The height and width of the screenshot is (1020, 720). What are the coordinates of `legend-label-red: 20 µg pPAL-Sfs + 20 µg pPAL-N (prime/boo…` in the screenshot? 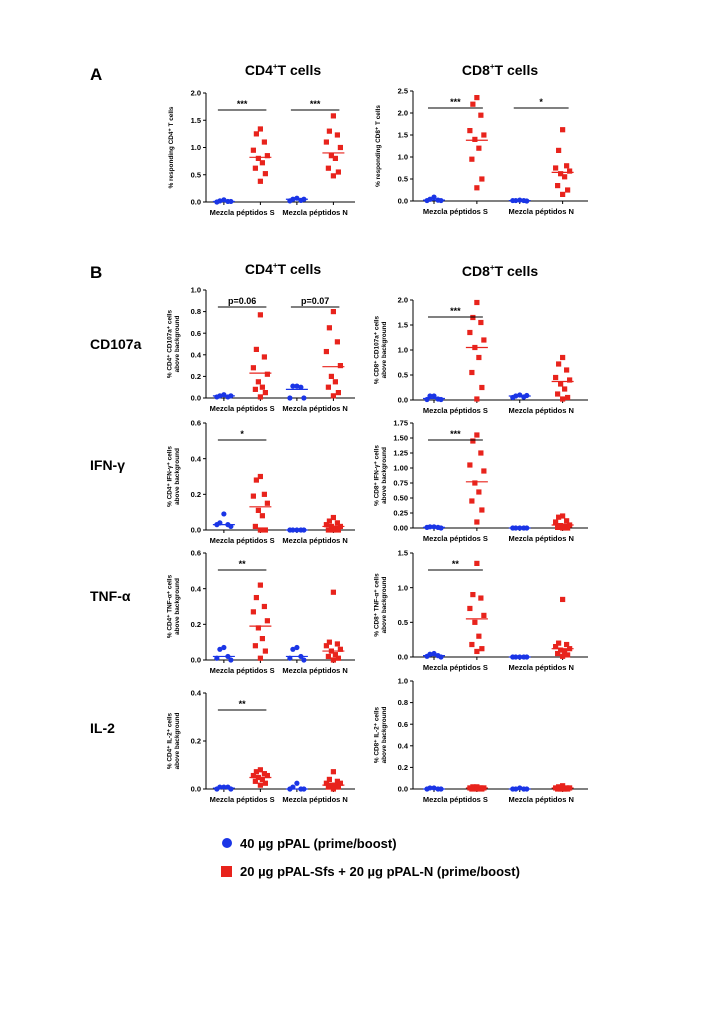 It's located at (380, 871).